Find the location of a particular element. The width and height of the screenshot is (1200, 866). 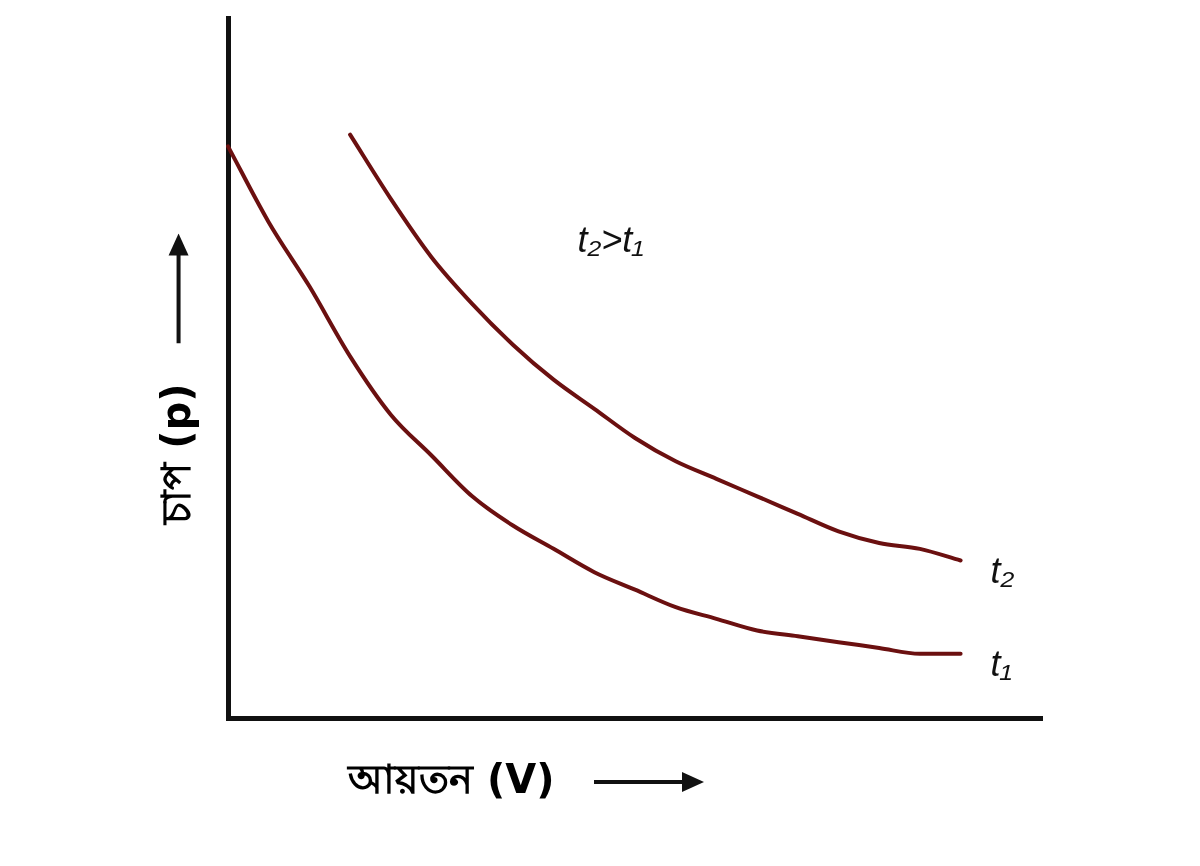

y-axis-title: চাপ (p) is located at coordinates (175, 453).